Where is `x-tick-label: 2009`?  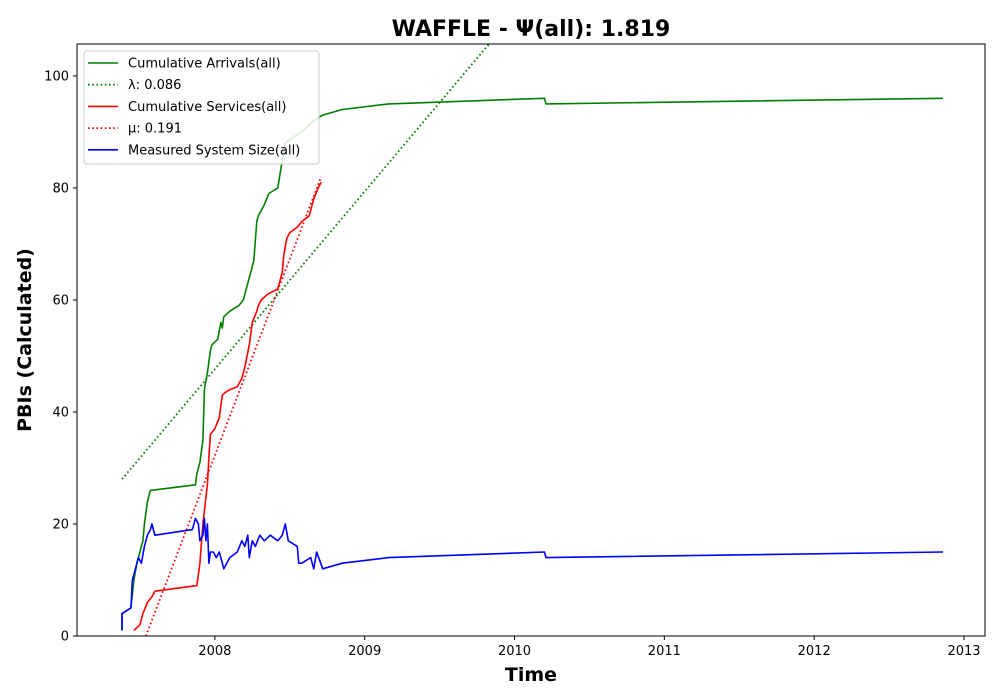
x-tick-label: 2009 is located at coordinates (364, 651).